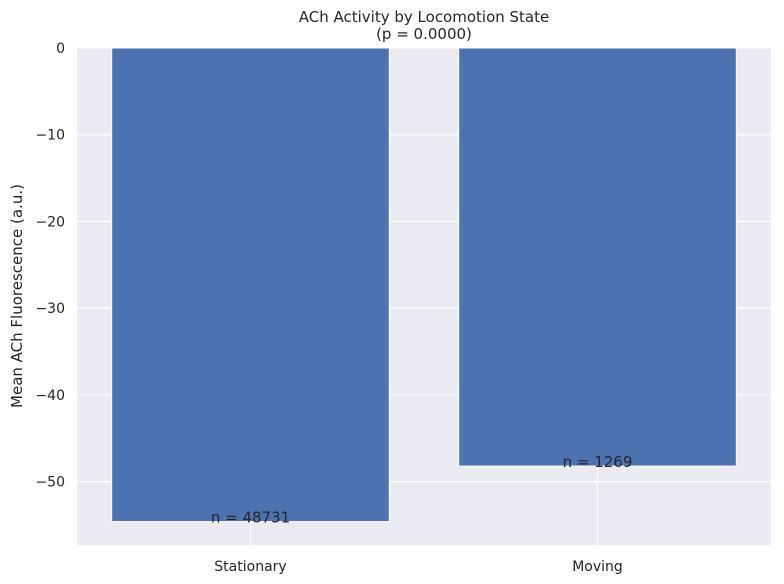 The image size is (784, 584). I want to click on y-tick-label: −10, so click(50, 136).